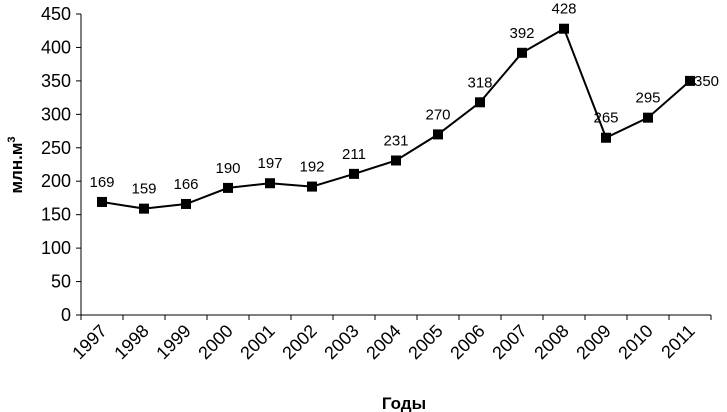  Describe the element at coordinates (467, 342) in the screenshot. I see `x-tick-label: 2006` at that location.